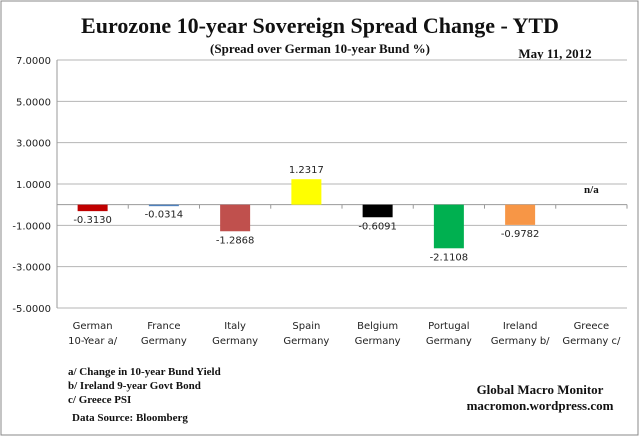  I want to click on chart-subtitle: (Spread over German 10-year Bund %), so click(320, 48).